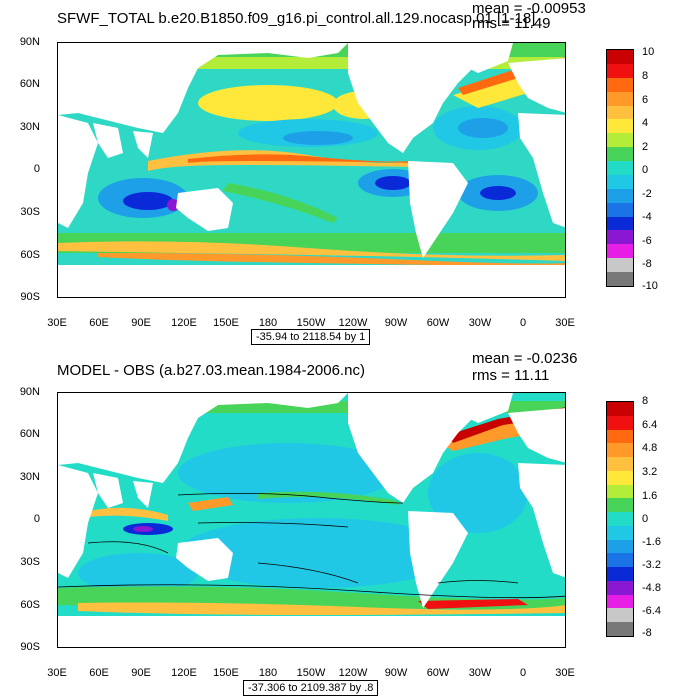 The image size is (700, 700). I want to click on lon-label: 60E, so click(99, 673).